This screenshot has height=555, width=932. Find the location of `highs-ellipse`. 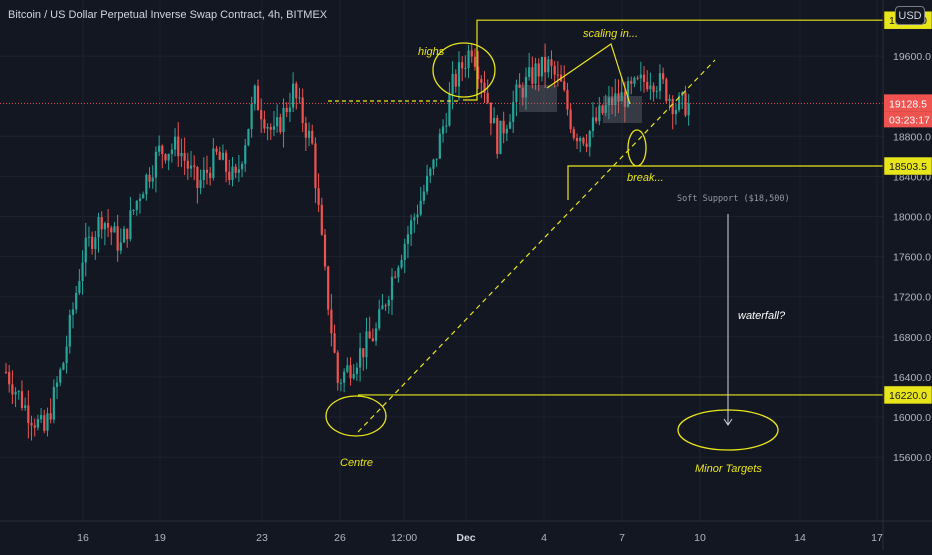

highs-ellipse is located at coordinates (464, 70).